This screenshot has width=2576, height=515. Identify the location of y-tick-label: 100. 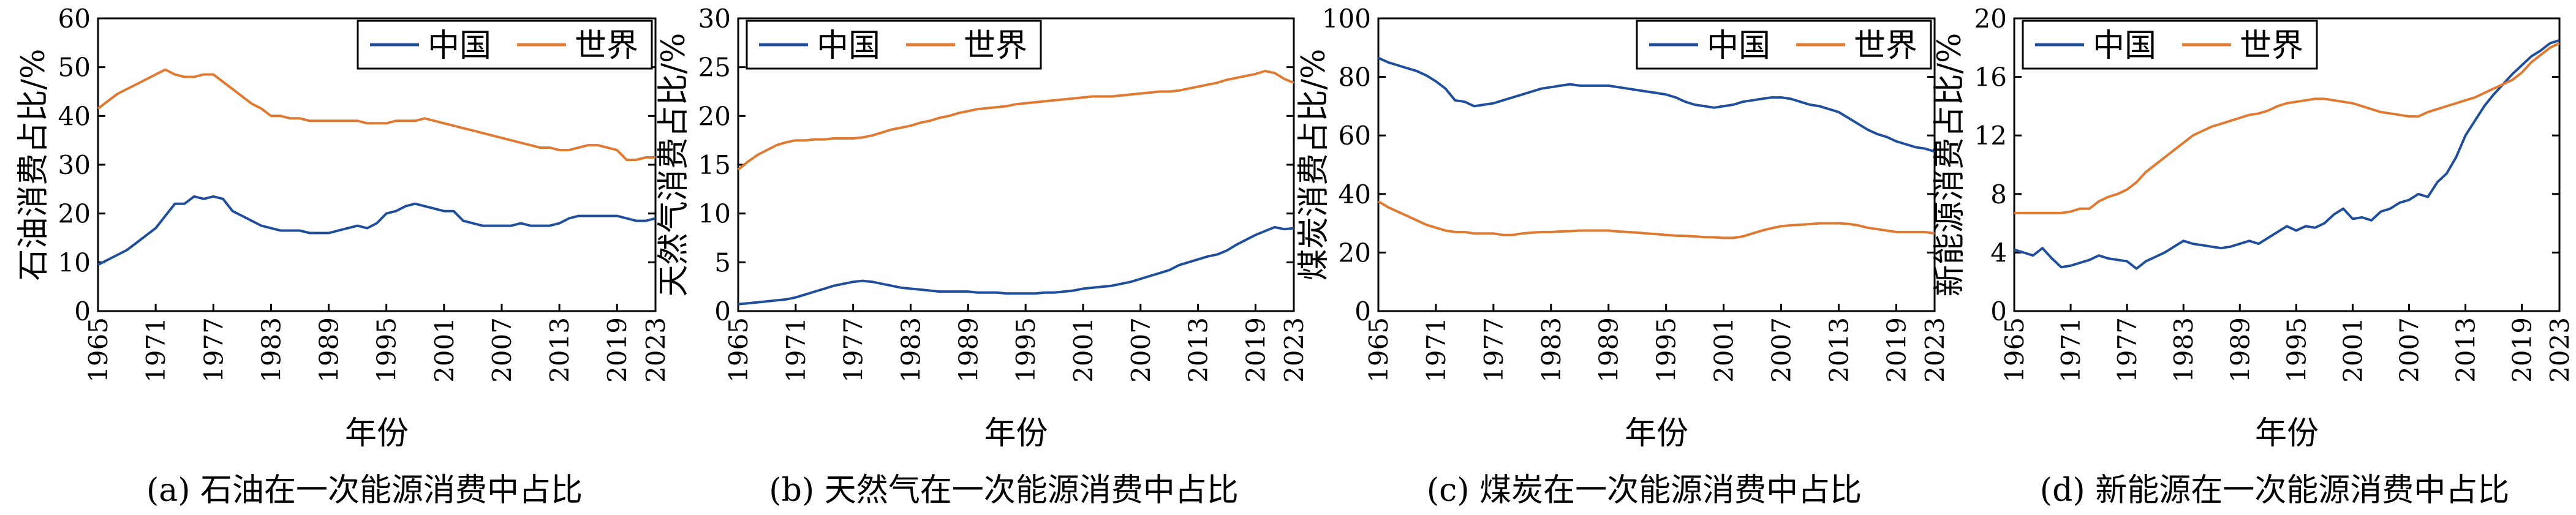
(1346, 19).